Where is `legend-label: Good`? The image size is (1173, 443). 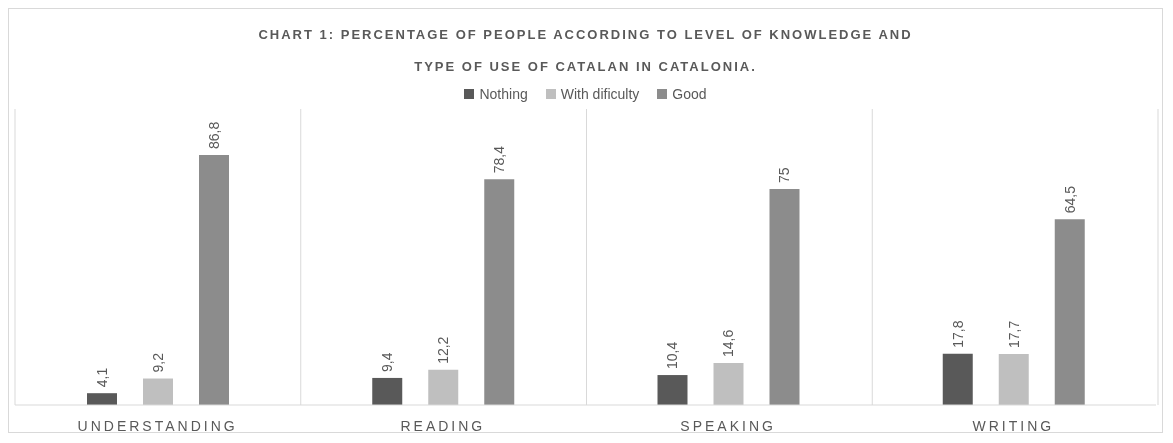
legend-label: Good is located at coordinates (689, 94).